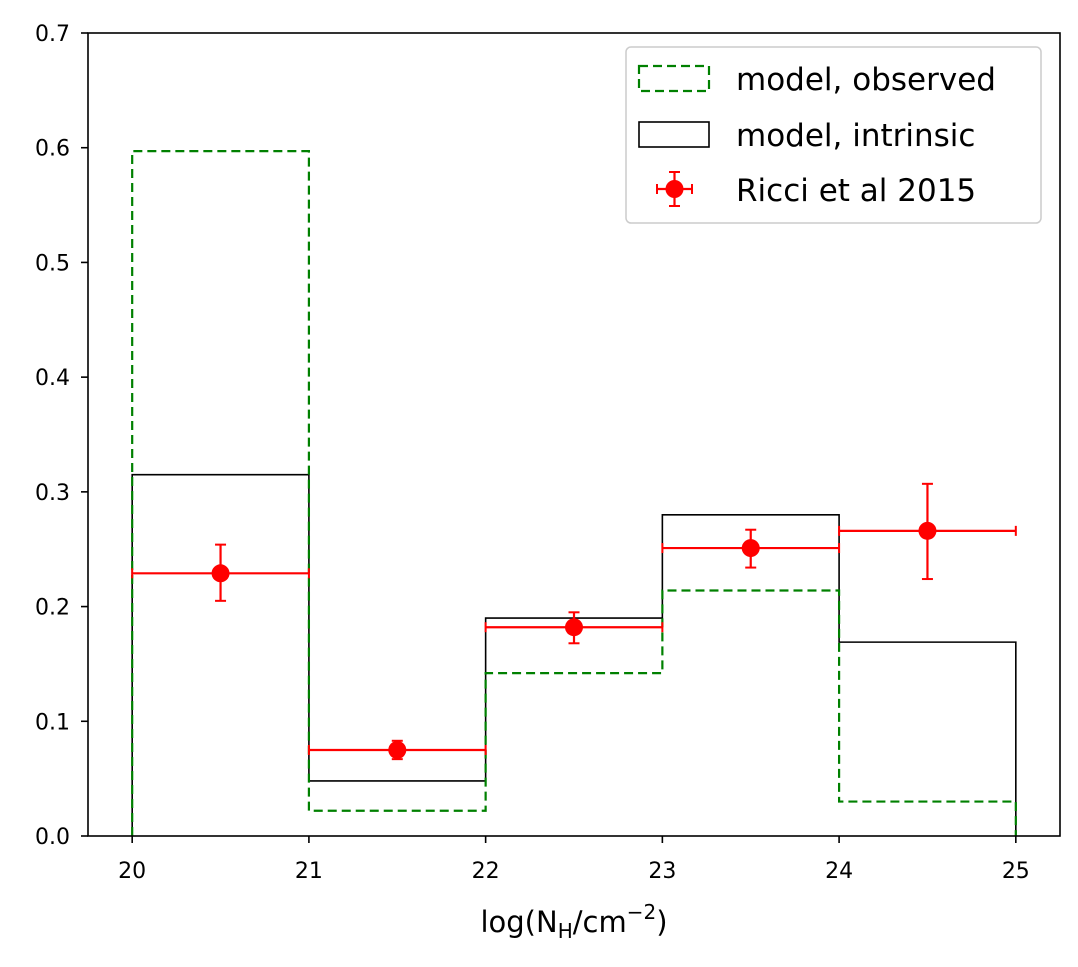  I want to click on y-tick-label: 0.3, so click(52, 493).